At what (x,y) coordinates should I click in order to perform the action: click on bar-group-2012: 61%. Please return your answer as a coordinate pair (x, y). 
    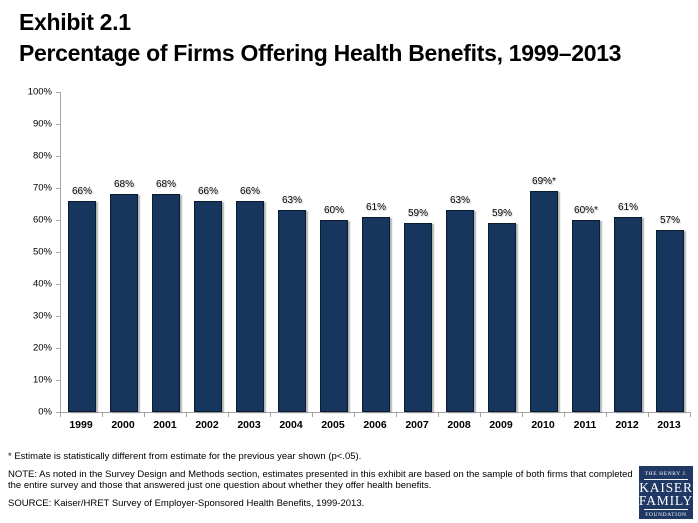
    Looking at the image, I should click on (628, 307).